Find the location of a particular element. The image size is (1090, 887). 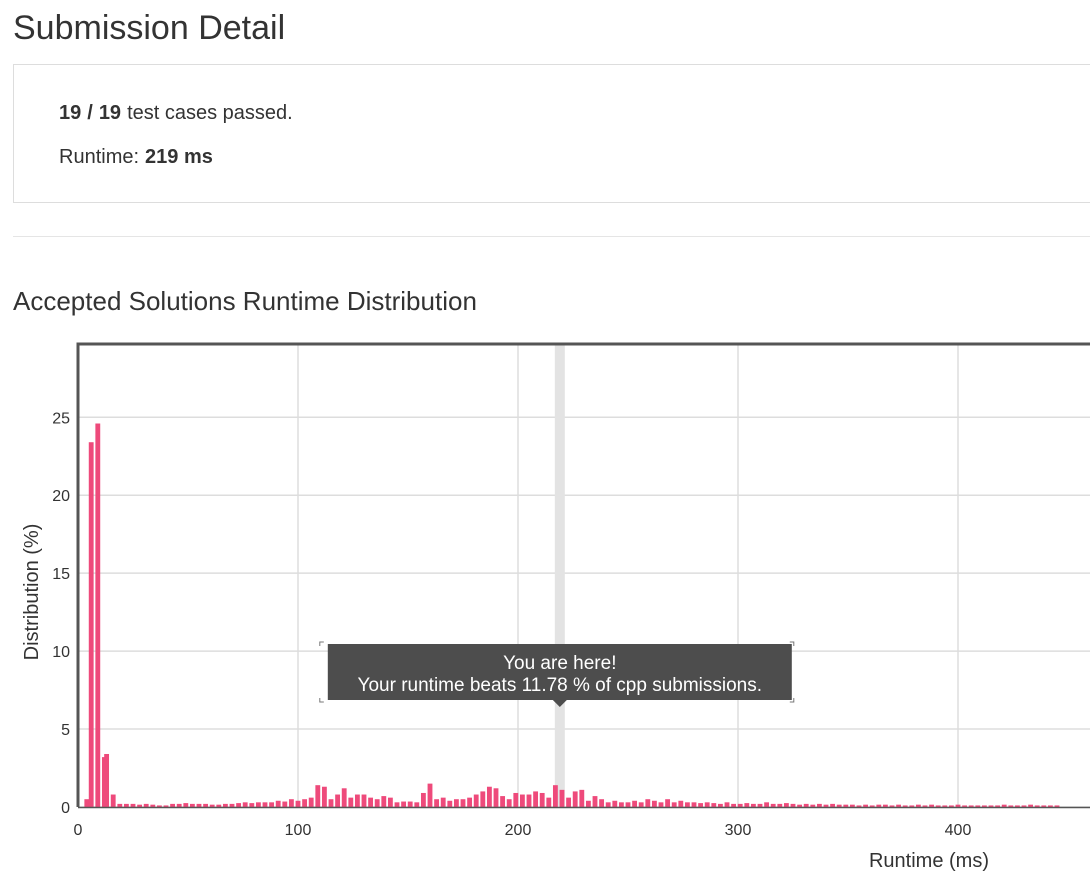

y-tick-label: 5 is located at coordinates (65, 730).